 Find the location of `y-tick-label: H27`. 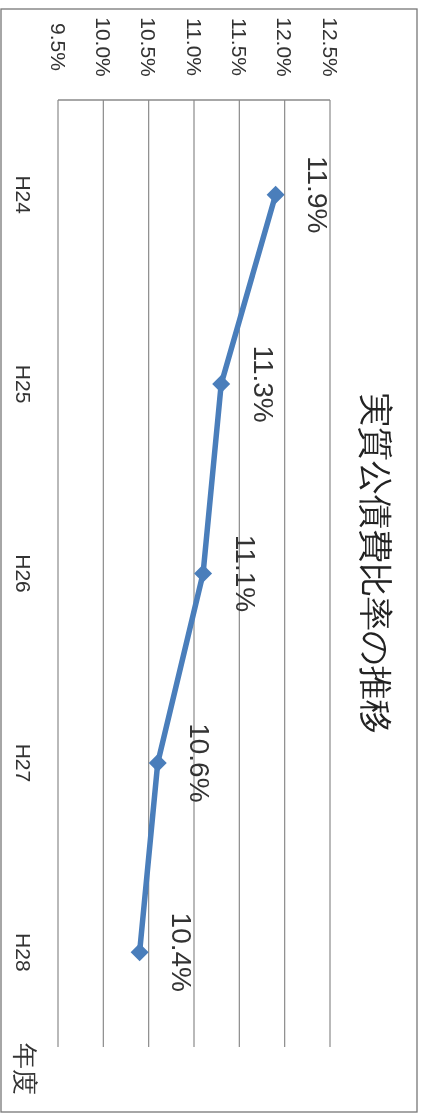

y-tick-label: H27 is located at coordinates (23, 763).